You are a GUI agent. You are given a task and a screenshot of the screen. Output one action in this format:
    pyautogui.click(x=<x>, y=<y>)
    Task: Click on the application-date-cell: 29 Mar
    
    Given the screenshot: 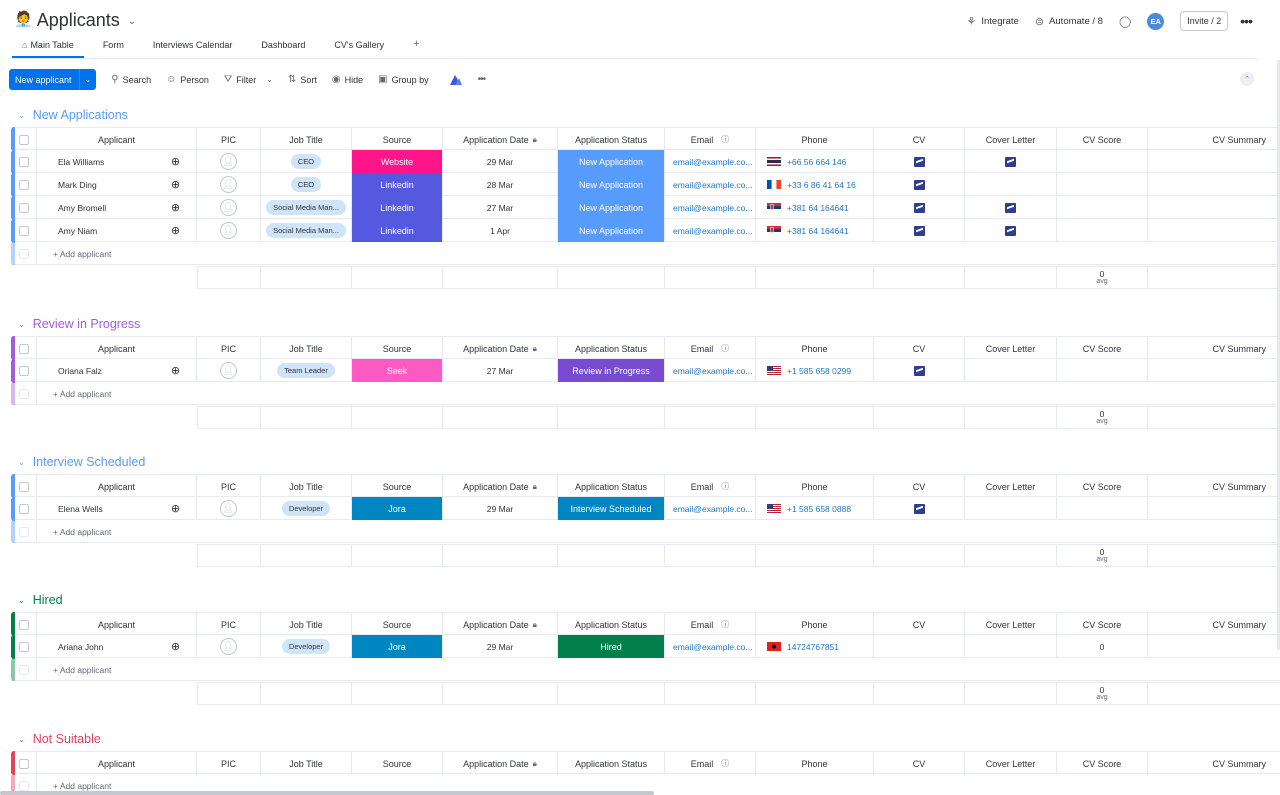 What is the action you would take?
    pyautogui.click(x=500, y=508)
    